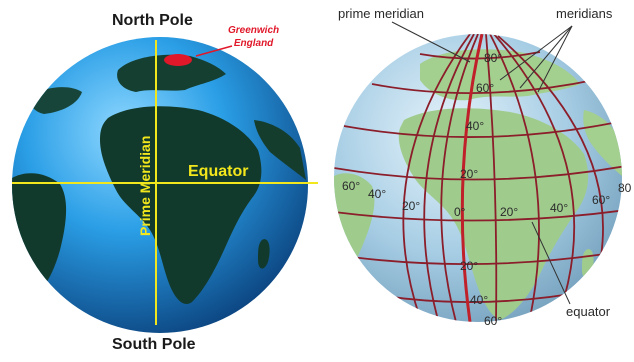 This screenshot has height=362, width=634. What do you see at coordinates (551, 263) in the screenshot?
I see `equator-pointer` at bounding box center [551, 263].